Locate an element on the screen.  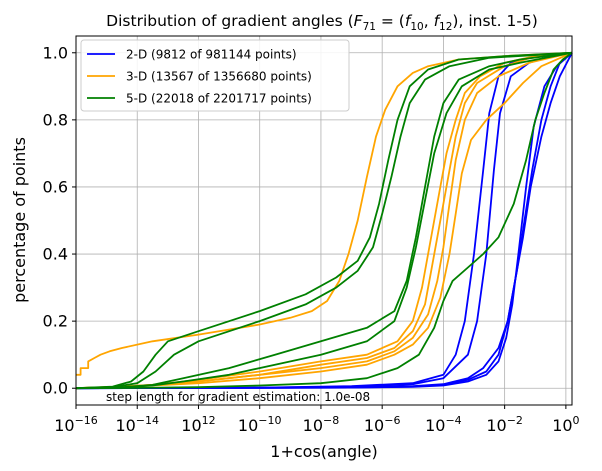
x-tick-label-6: 10⁻⁴ is located at coordinates (443, 424).